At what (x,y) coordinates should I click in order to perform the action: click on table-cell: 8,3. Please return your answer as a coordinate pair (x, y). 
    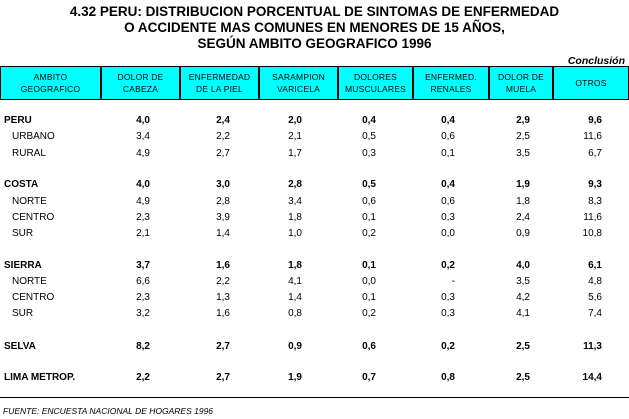
    Looking at the image, I should click on (595, 201).